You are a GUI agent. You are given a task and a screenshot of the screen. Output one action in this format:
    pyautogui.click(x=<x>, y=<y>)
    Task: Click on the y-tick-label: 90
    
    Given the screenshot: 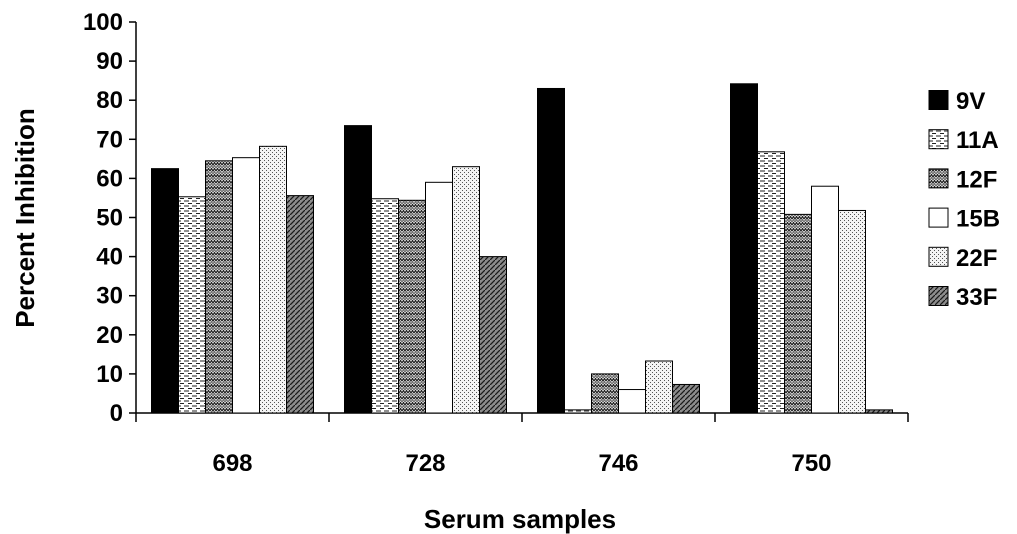 What is the action you would take?
    pyautogui.click(x=109, y=61)
    